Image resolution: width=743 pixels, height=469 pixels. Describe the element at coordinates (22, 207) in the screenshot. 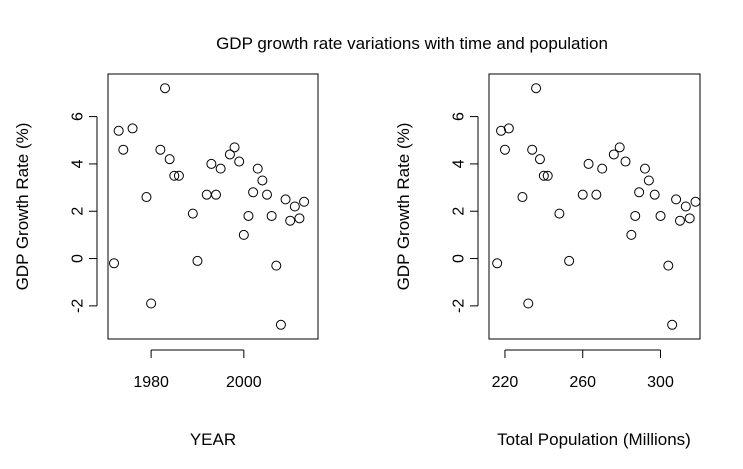

I see `year-y-axis-title: GDP Growth Rate (%)` at that location.